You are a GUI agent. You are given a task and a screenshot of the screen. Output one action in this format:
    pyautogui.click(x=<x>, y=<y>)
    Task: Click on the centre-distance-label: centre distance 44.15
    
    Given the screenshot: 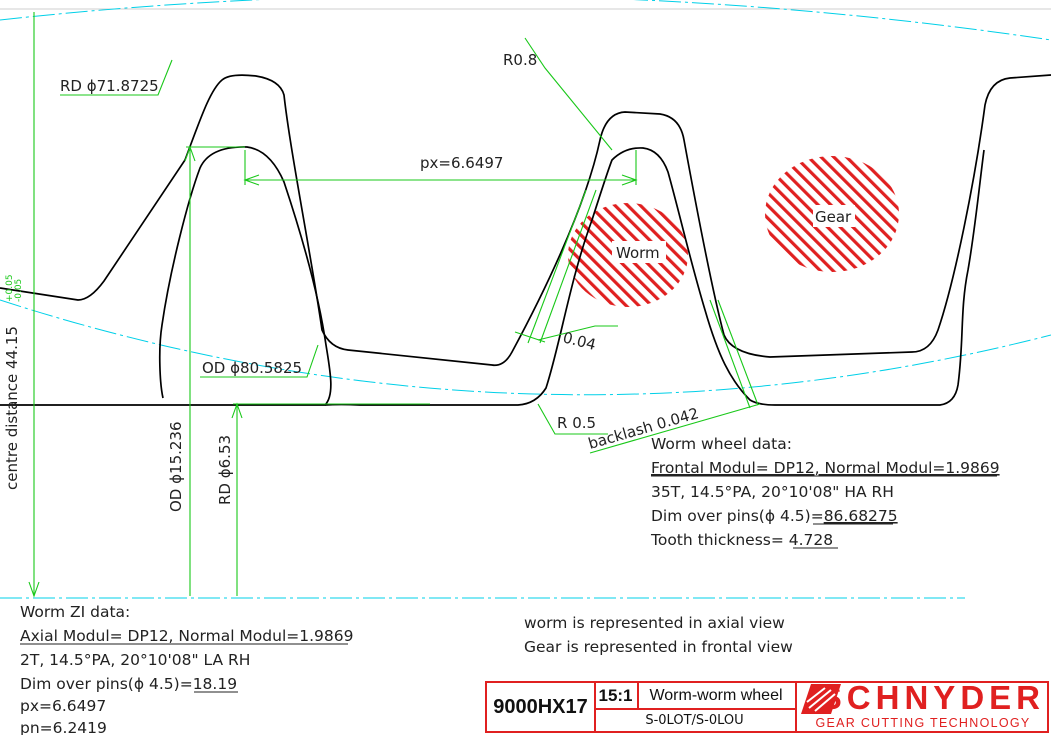 What is the action you would take?
    pyautogui.click(x=12, y=408)
    